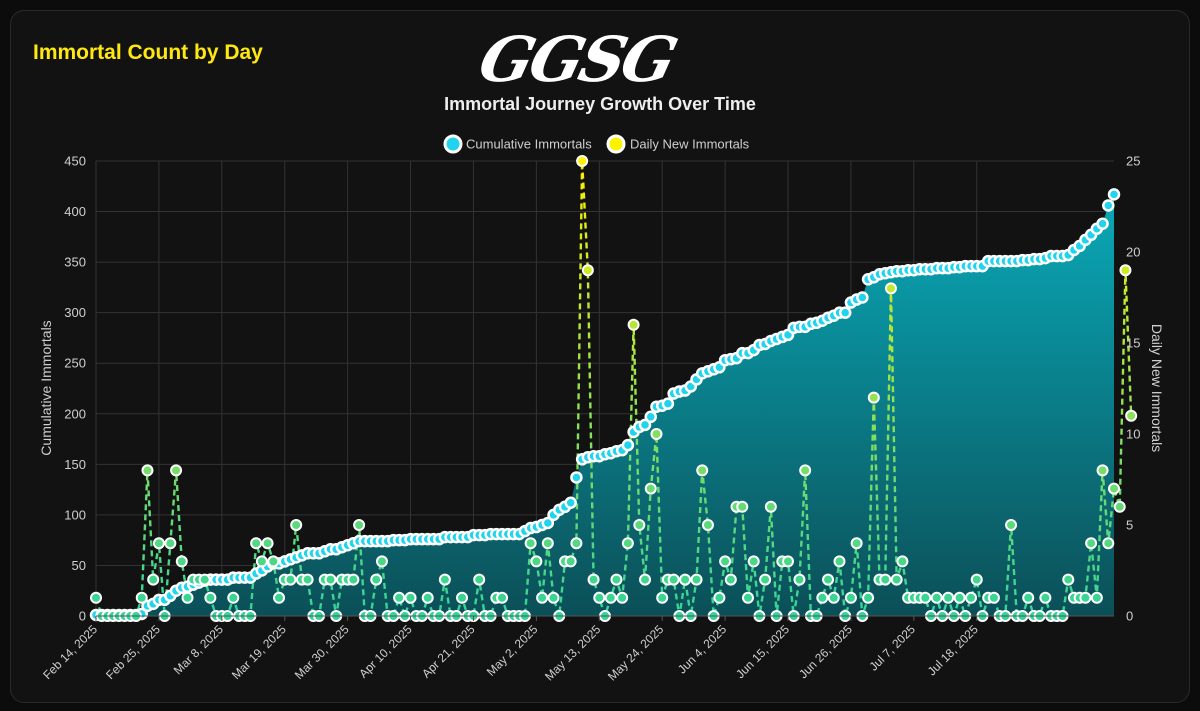 The image size is (1200, 711). I want to click on card-title: Immortal Count by Day, so click(148, 52).